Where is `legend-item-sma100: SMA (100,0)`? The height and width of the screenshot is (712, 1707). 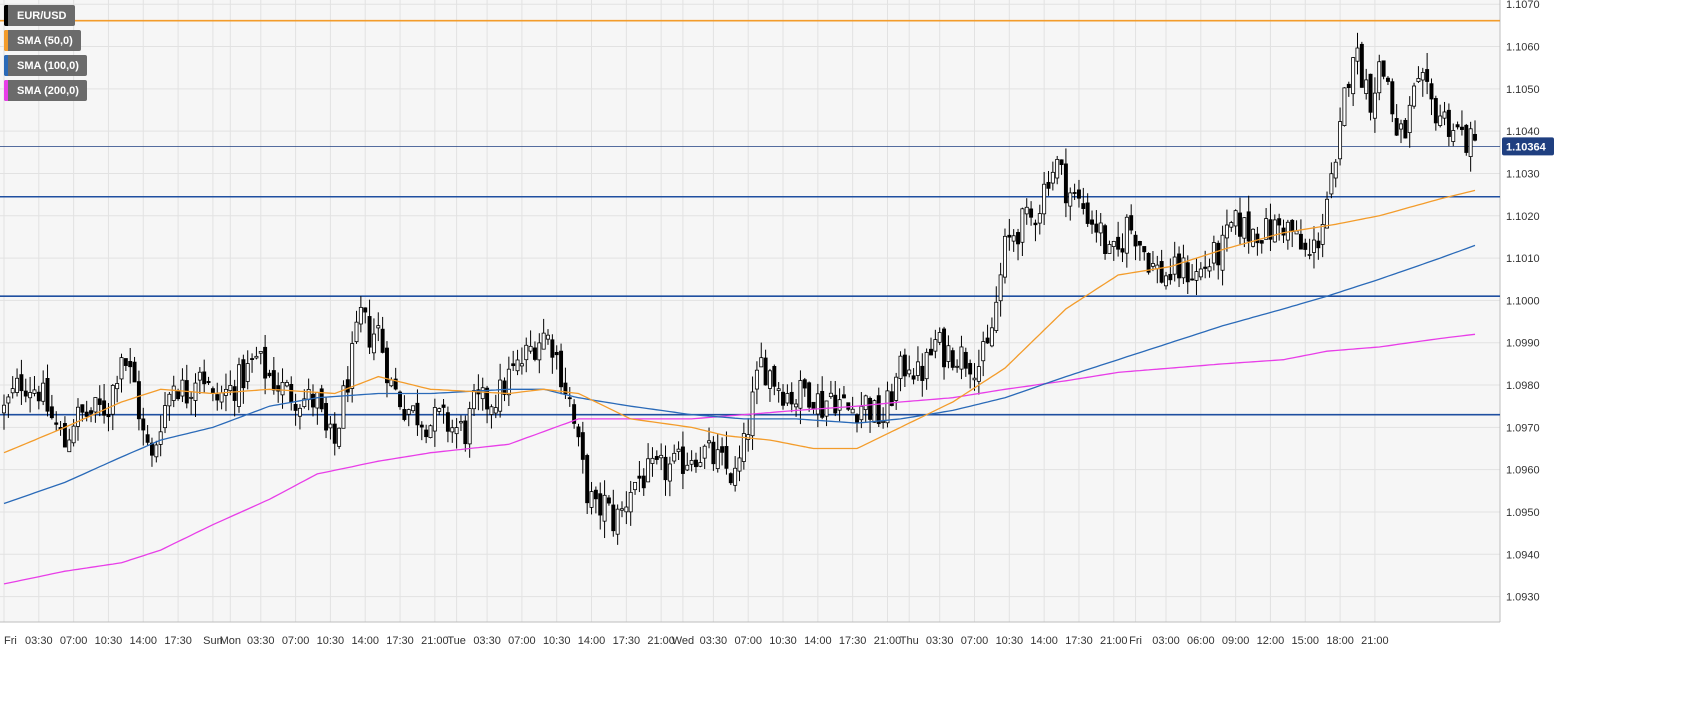
legend-item-sma100: SMA (100,0) is located at coordinates (45, 65).